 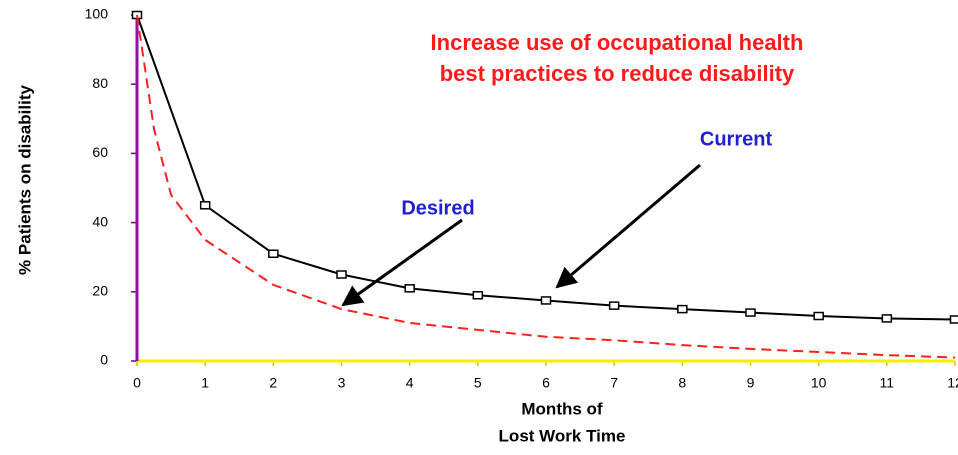 What do you see at coordinates (562, 435) in the screenshot?
I see `x-axis-label: Lost Work Time` at bounding box center [562, 435].